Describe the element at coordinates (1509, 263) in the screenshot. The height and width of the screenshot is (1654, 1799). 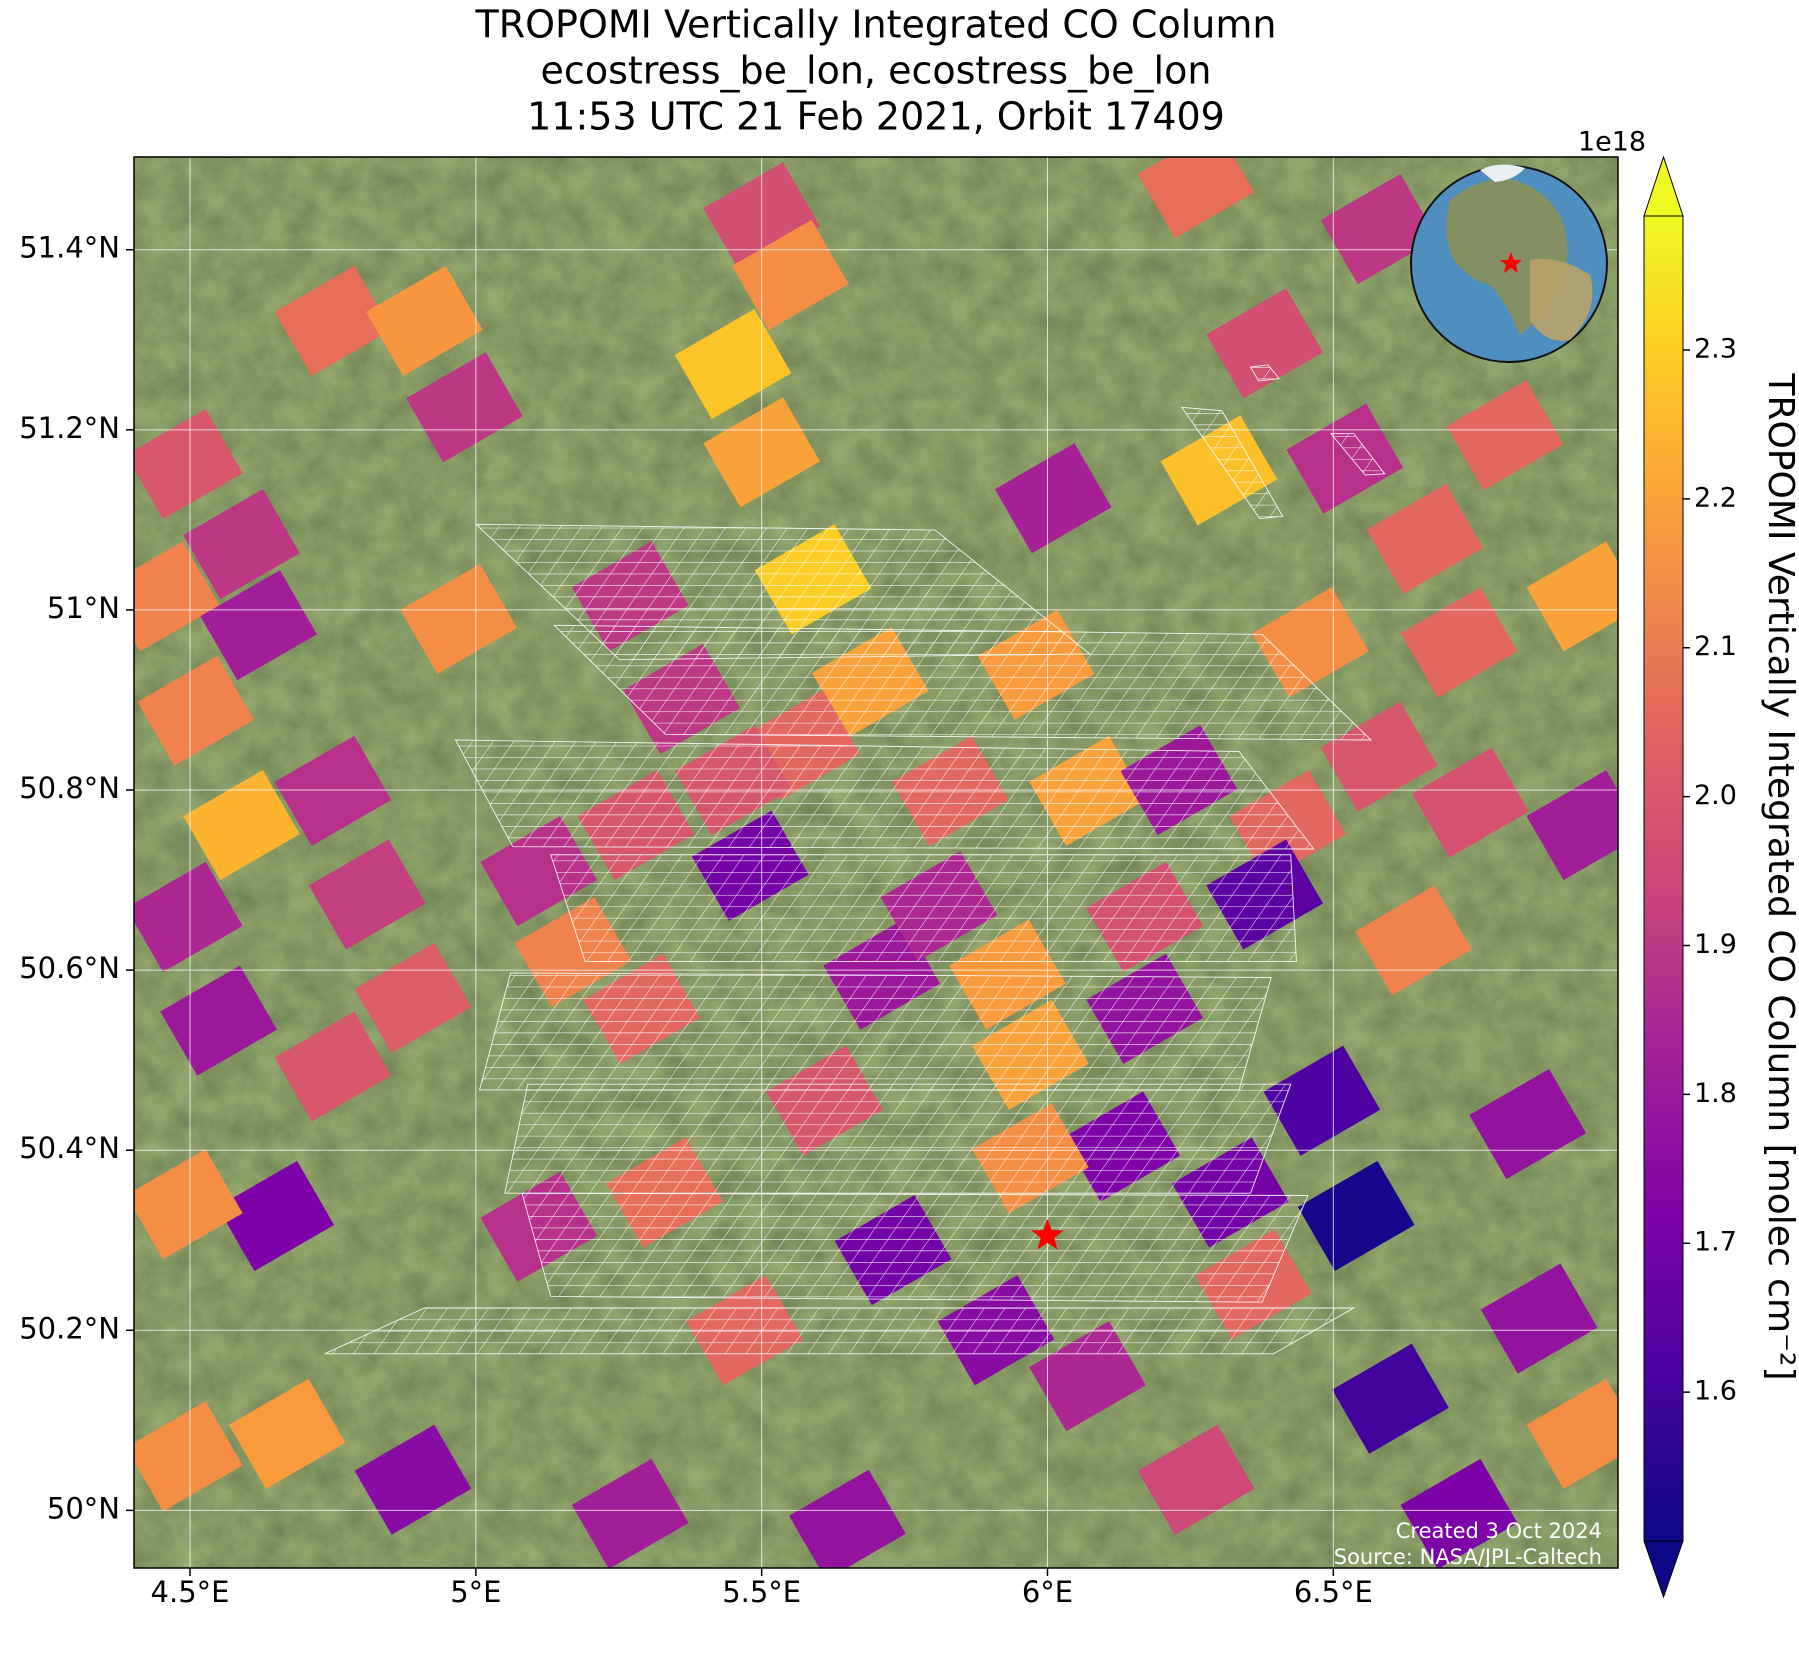
I see `inset-globe` at that location.